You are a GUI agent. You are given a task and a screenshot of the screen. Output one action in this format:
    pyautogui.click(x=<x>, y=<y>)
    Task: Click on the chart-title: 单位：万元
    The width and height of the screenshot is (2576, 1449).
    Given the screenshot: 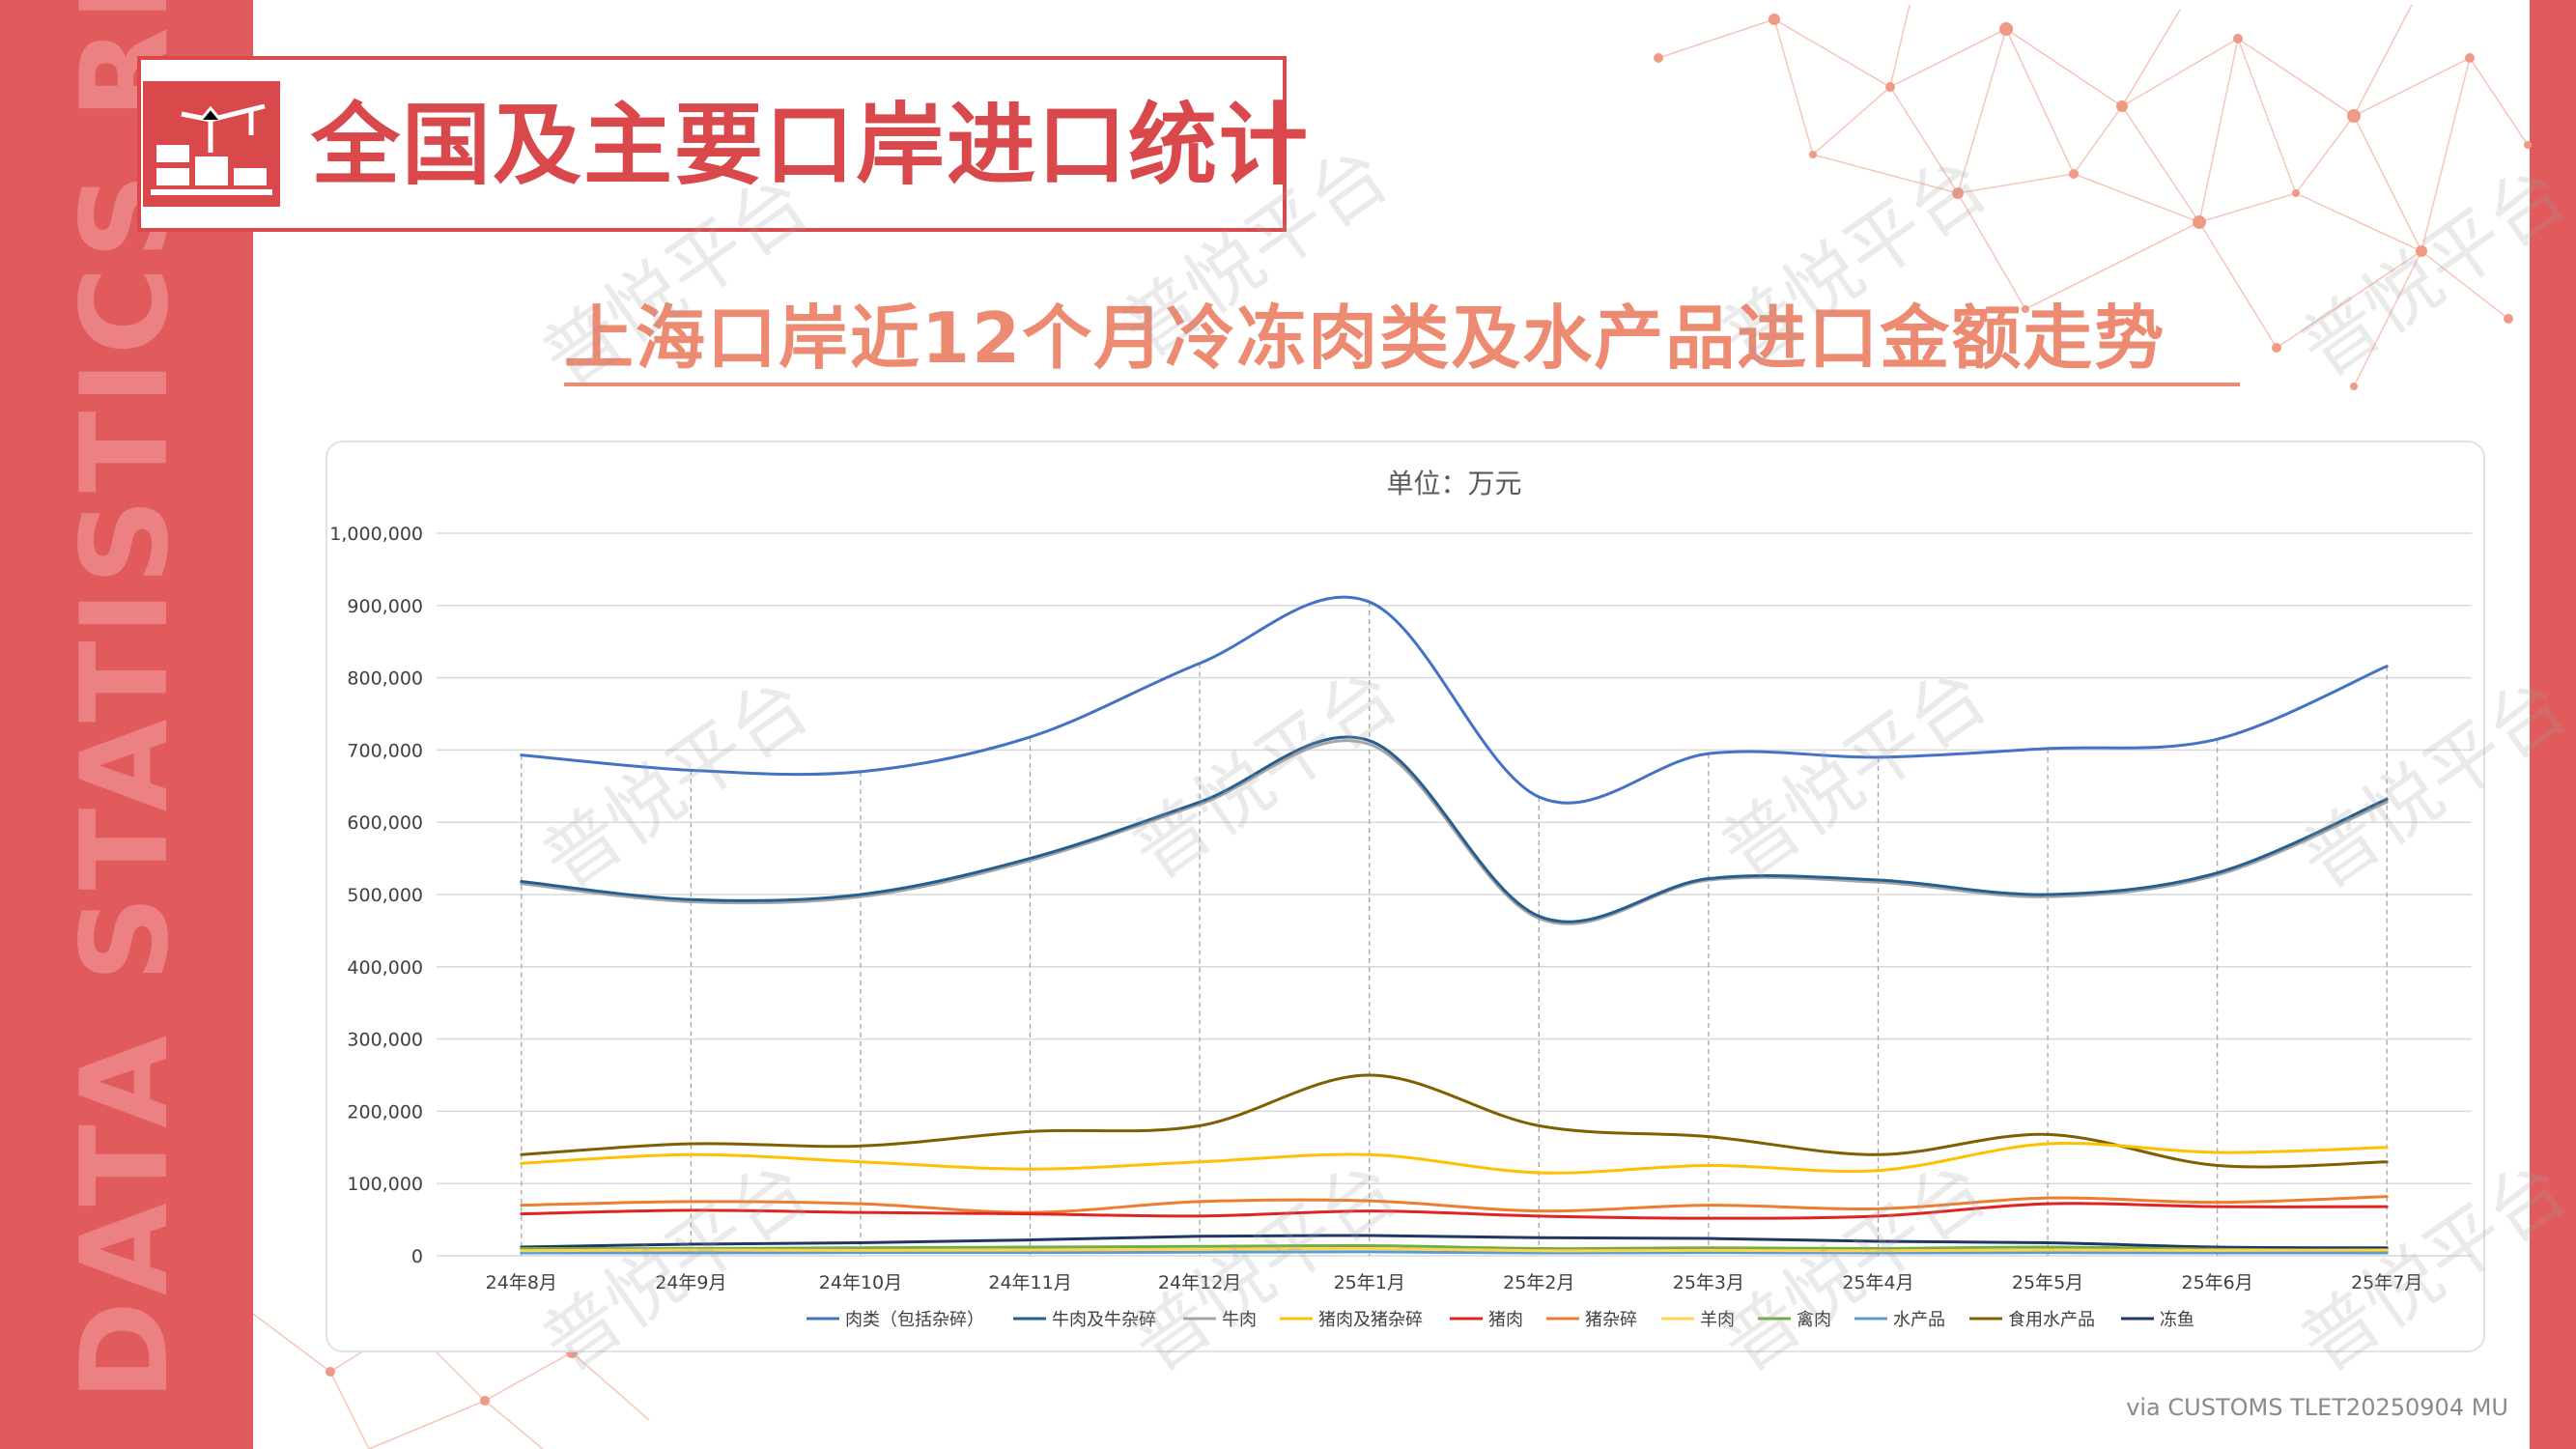 What is the action you would take?
    pyautogui.click(x=1453, y=483)
    